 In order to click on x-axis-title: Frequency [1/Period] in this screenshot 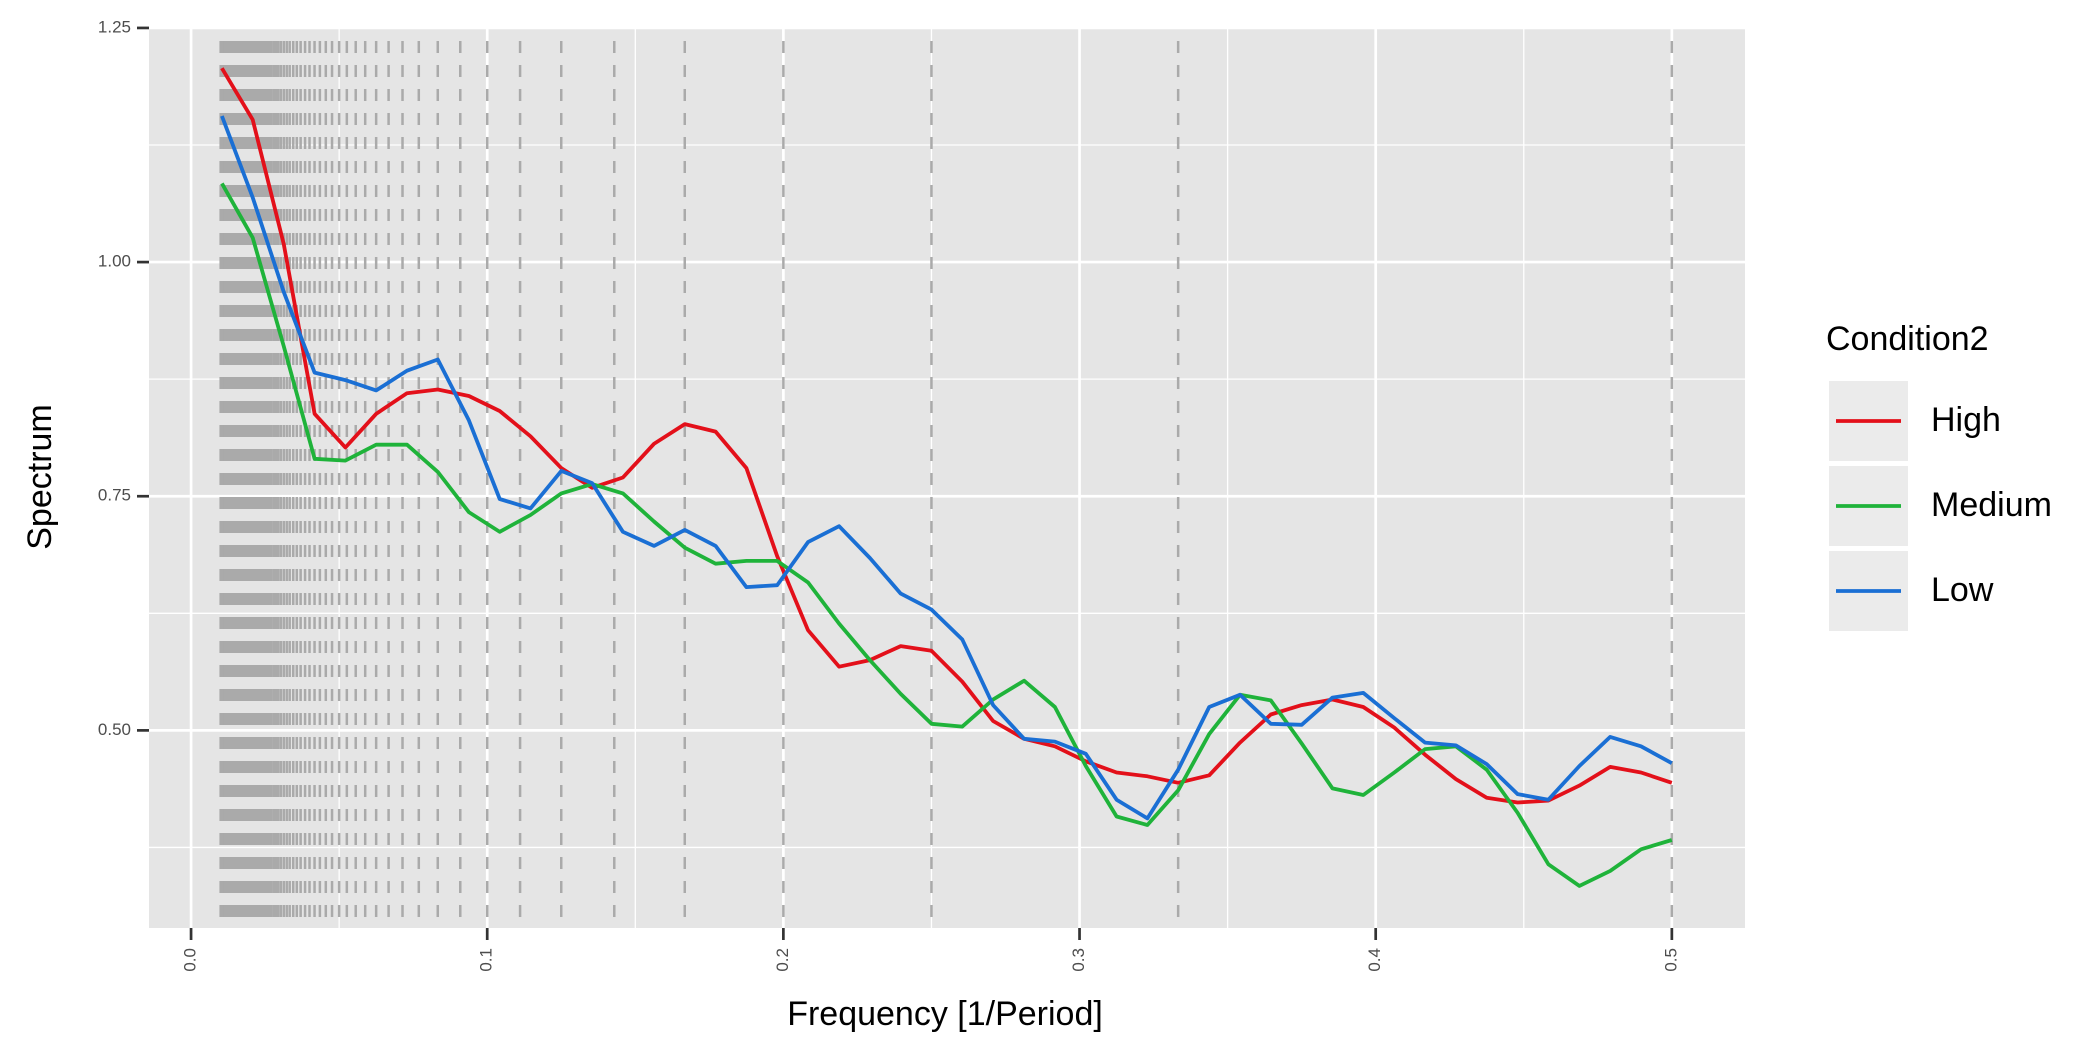, I will do `click(945, 1014)`.